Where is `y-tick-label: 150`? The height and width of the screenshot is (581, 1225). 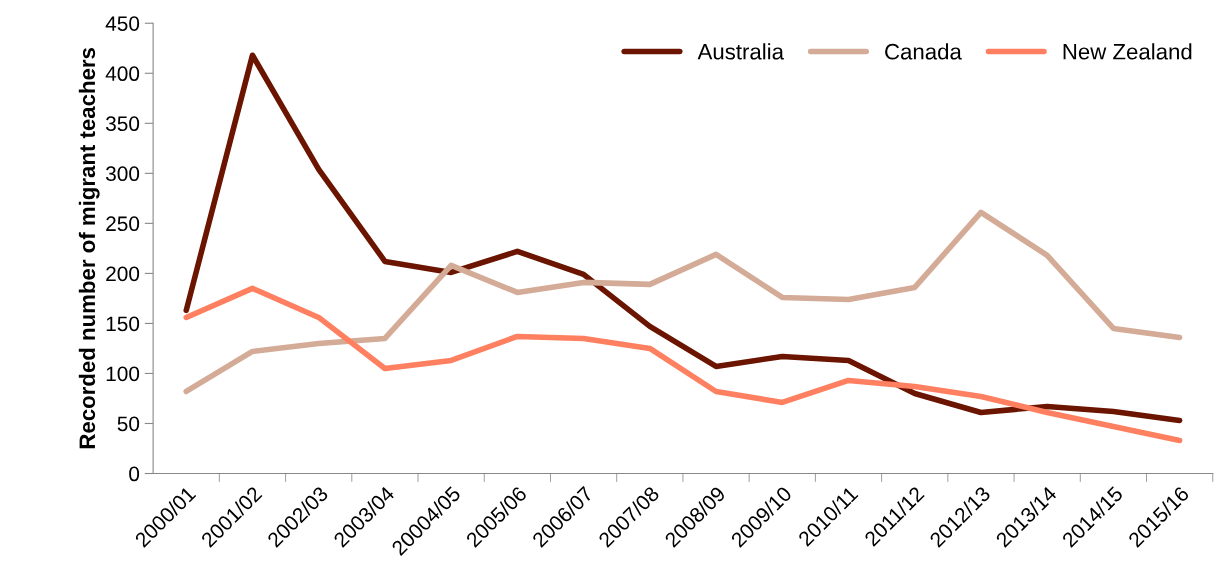 y-tick-label: 150 is located at coordinates (123, 324).